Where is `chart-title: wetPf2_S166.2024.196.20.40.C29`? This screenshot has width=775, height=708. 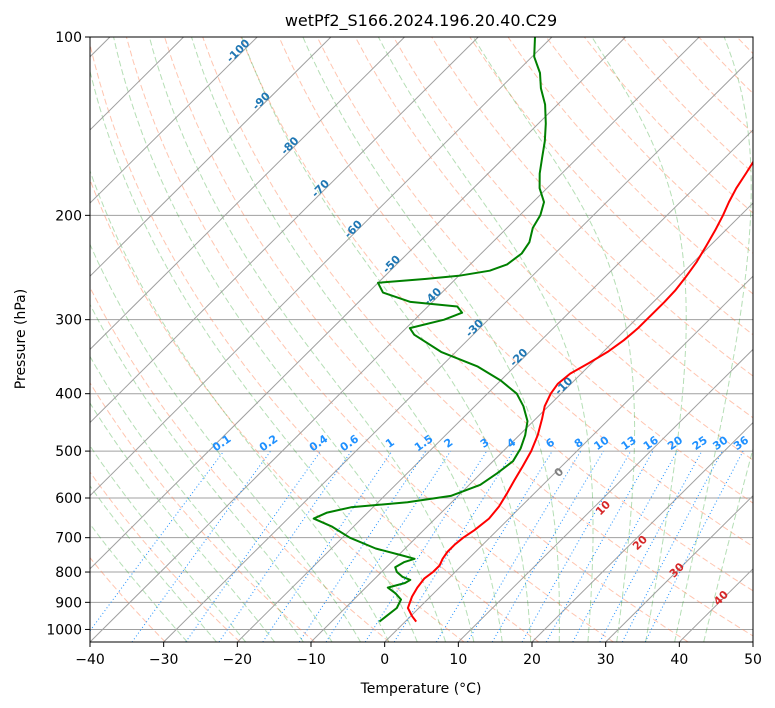
chart-title: wetPf2_S166.2024.196.20.40.C29 is located at coordinates (421, 21).